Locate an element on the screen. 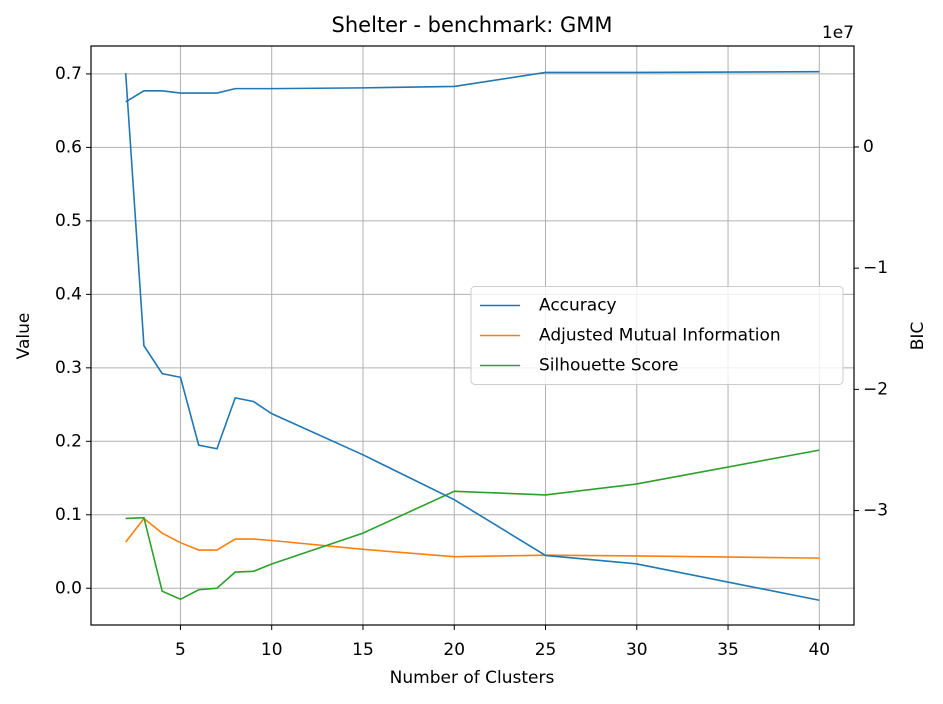 This screenshot has width=943, height=704. y2-tick-label: −3 is located at coordinates (875, 511).